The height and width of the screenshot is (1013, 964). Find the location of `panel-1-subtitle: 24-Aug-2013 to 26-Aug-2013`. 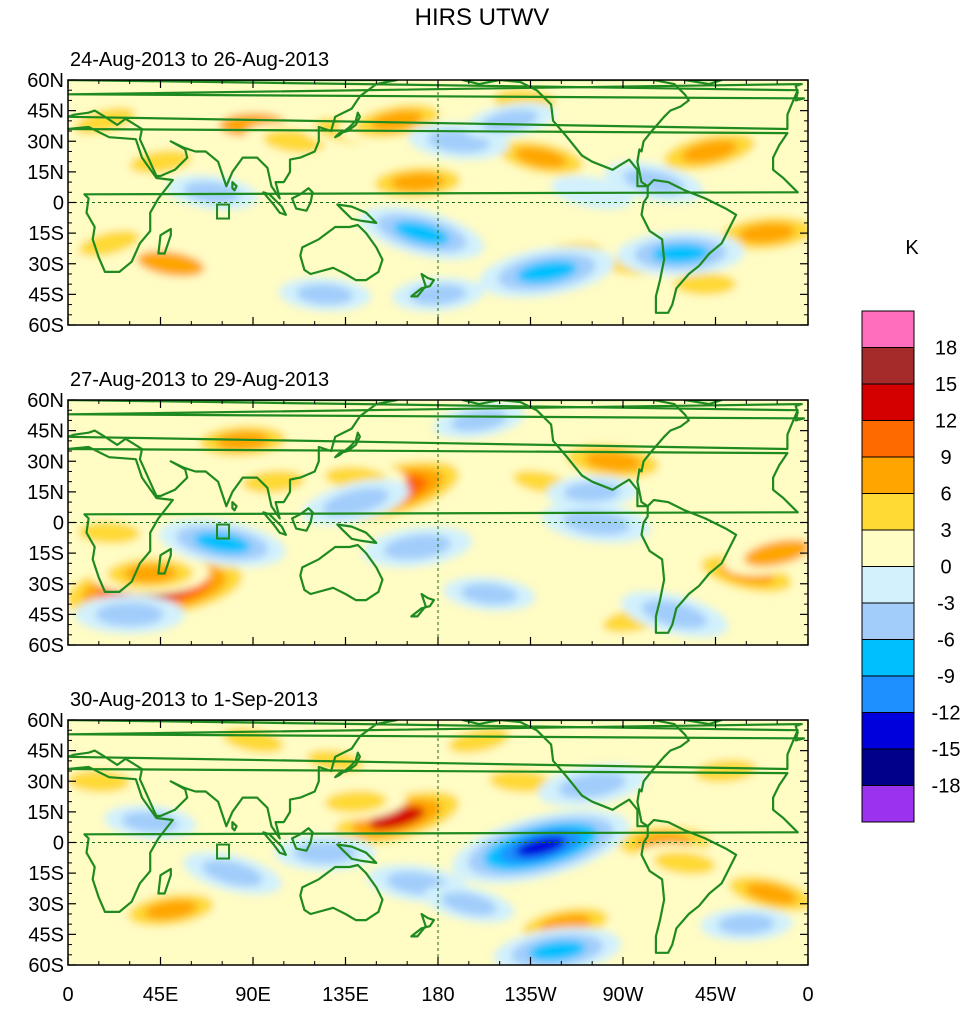

panel-1-subtitle: 24-Aug-2013 to 26-Aug-2013 is located at coordinates (199, 60).